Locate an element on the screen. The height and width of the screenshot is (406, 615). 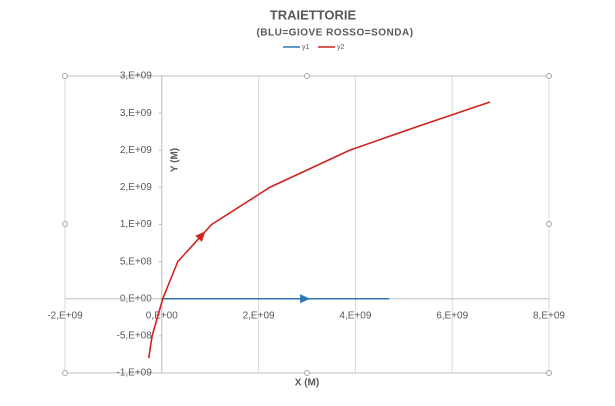
y-tick-label: 1,E+09 is located at coordinates (136, 224).